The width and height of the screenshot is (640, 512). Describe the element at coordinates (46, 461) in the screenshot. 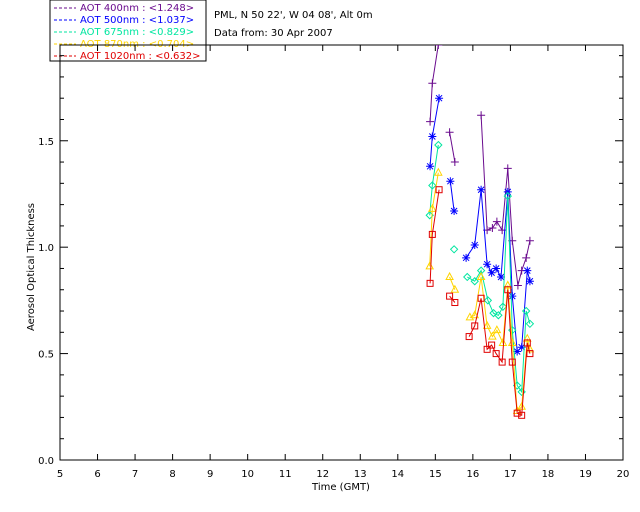

I see `y-tick-label: 0.0` at that location.